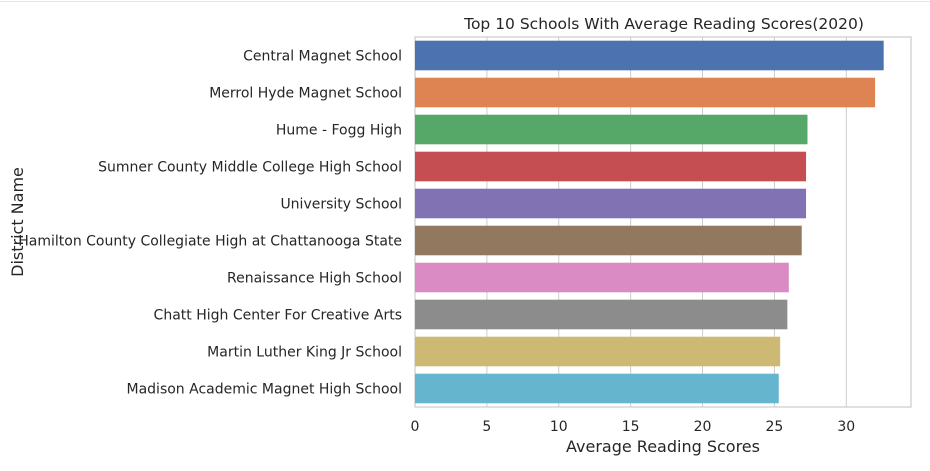  I want to click on category-label: Sumner County Middle College High School, so click(250, 168).